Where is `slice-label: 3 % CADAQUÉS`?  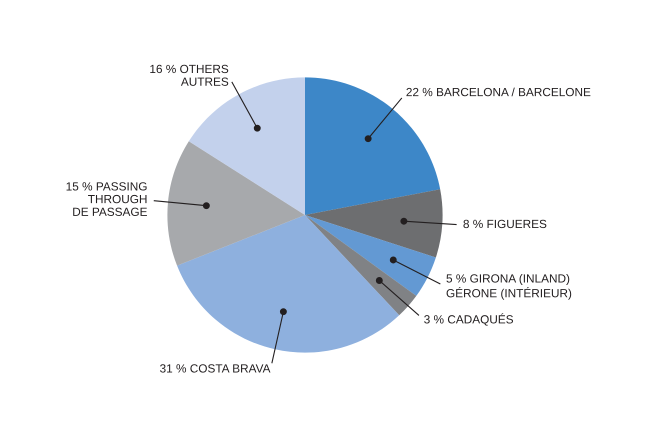
slice-label: 3 % CADAQUÉS is located at coordinates (469, 319).